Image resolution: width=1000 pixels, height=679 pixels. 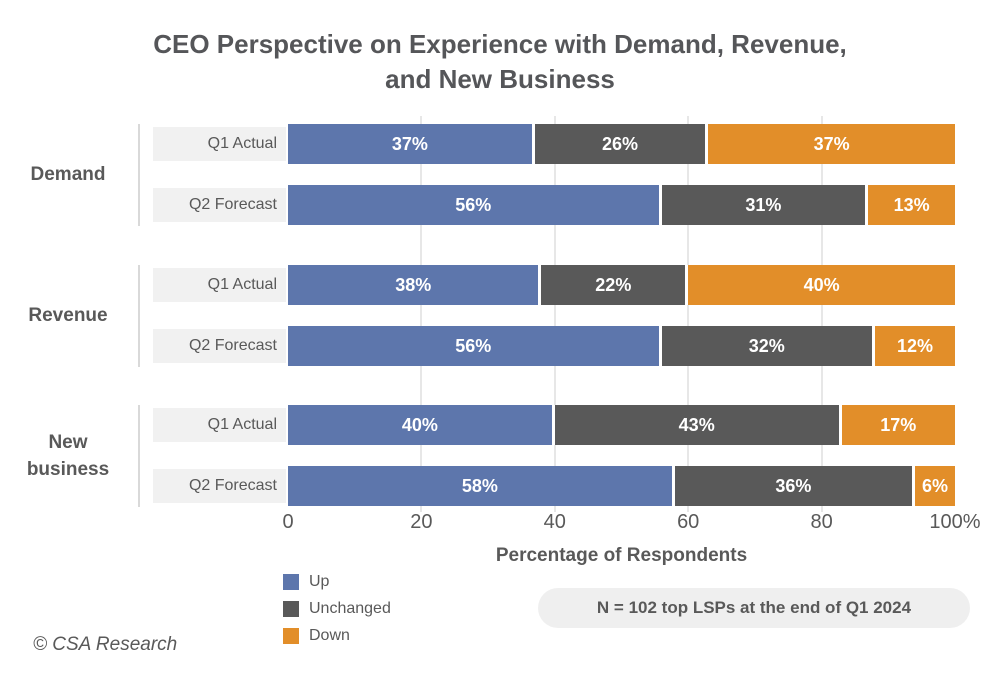 I want to click on bar-segment-up: 38%, so click(x=415, y=285).